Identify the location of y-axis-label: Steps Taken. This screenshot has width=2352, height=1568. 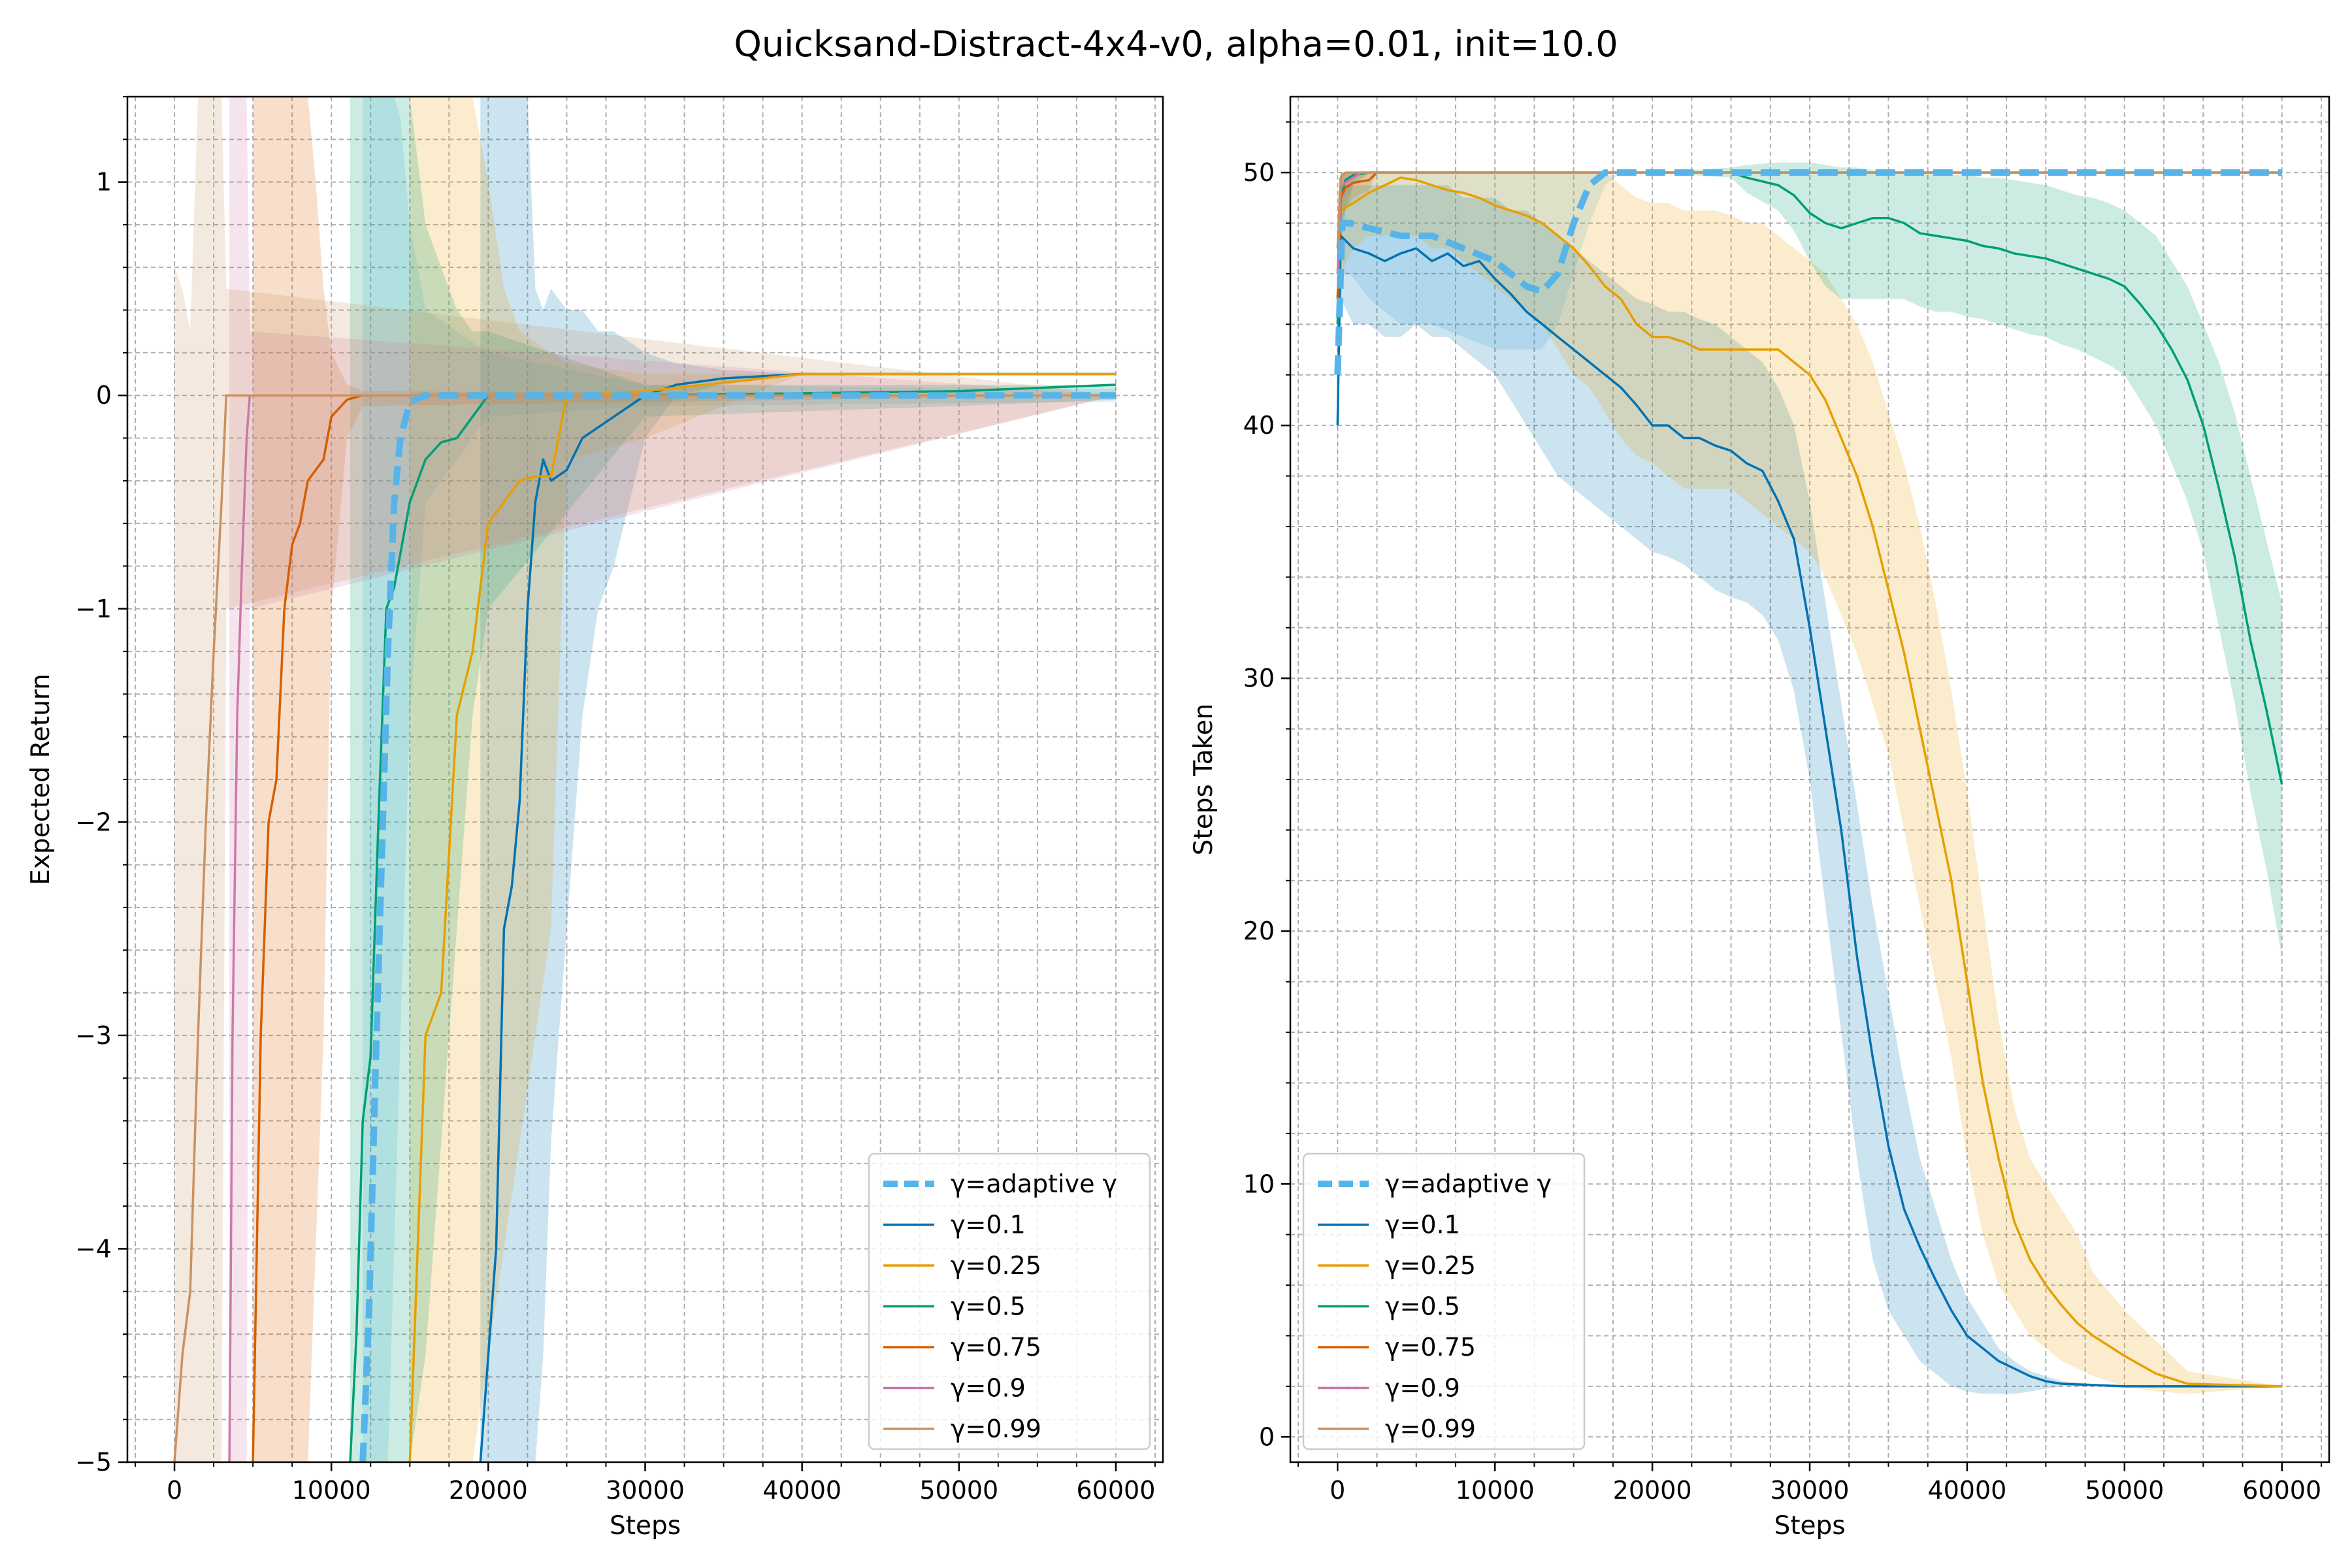
(1203, 780).